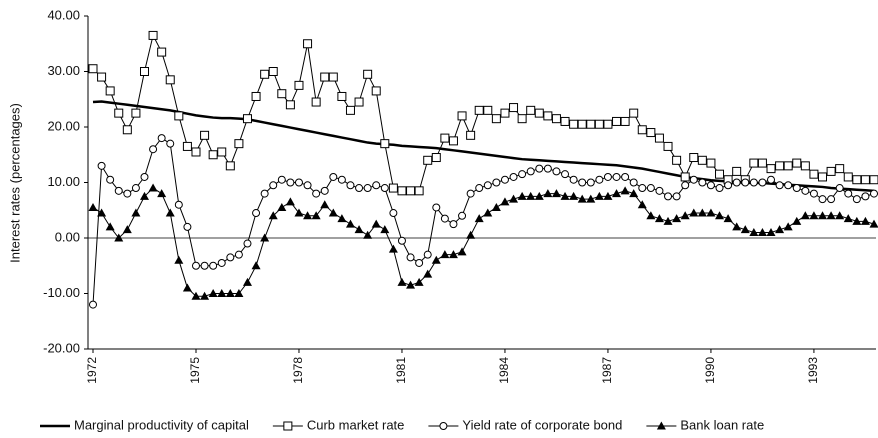 The image size is (878, 438). What do you see at coordinates (356, 424) in the screenshot?
I see `legend-label: Curb market rate` at bounding box center [356, 424].